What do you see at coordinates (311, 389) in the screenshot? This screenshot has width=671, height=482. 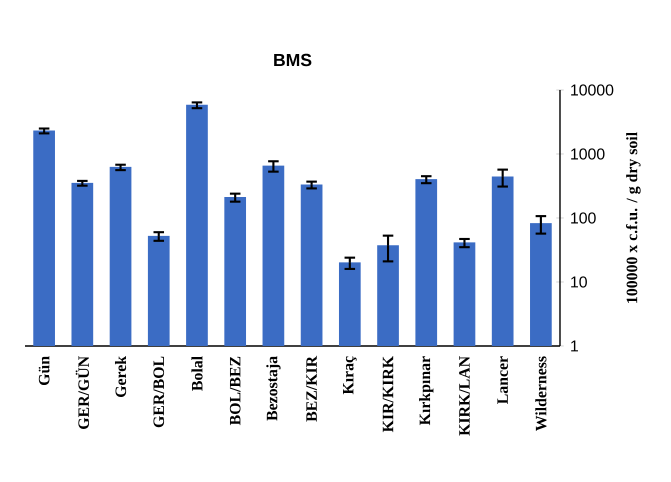 I see `x-tick-label: BEZ/KIR` at bounding box center [311, 389].